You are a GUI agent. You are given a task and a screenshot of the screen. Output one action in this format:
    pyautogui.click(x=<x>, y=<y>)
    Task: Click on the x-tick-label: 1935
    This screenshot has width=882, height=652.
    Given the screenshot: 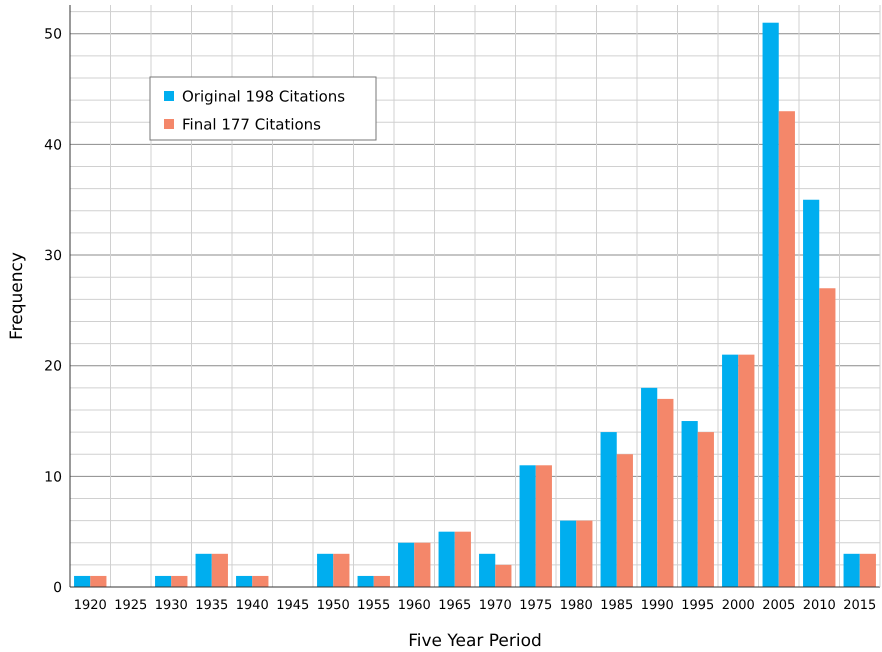 What is the action you would take?
    pyautogui.click(x=211, y=605)
    